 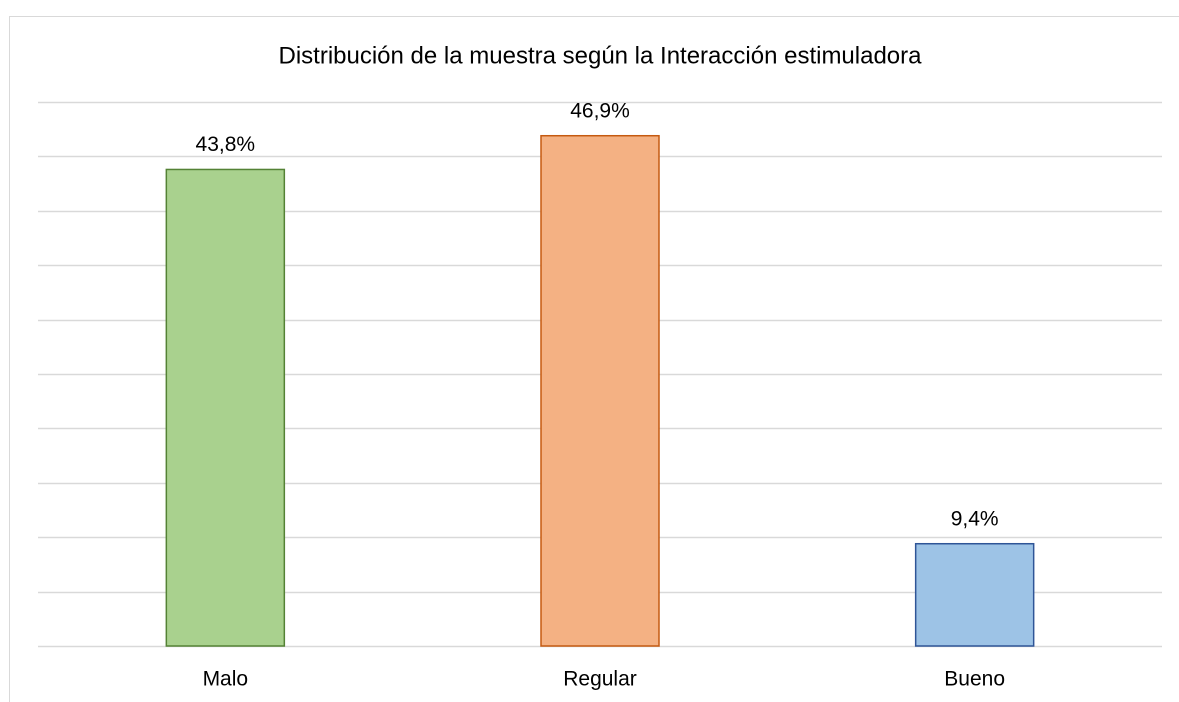 What do you see at coordinates (600, 110) in the screenshot?
I see `data-label: 46,9%` at bounding box center [600, 110].